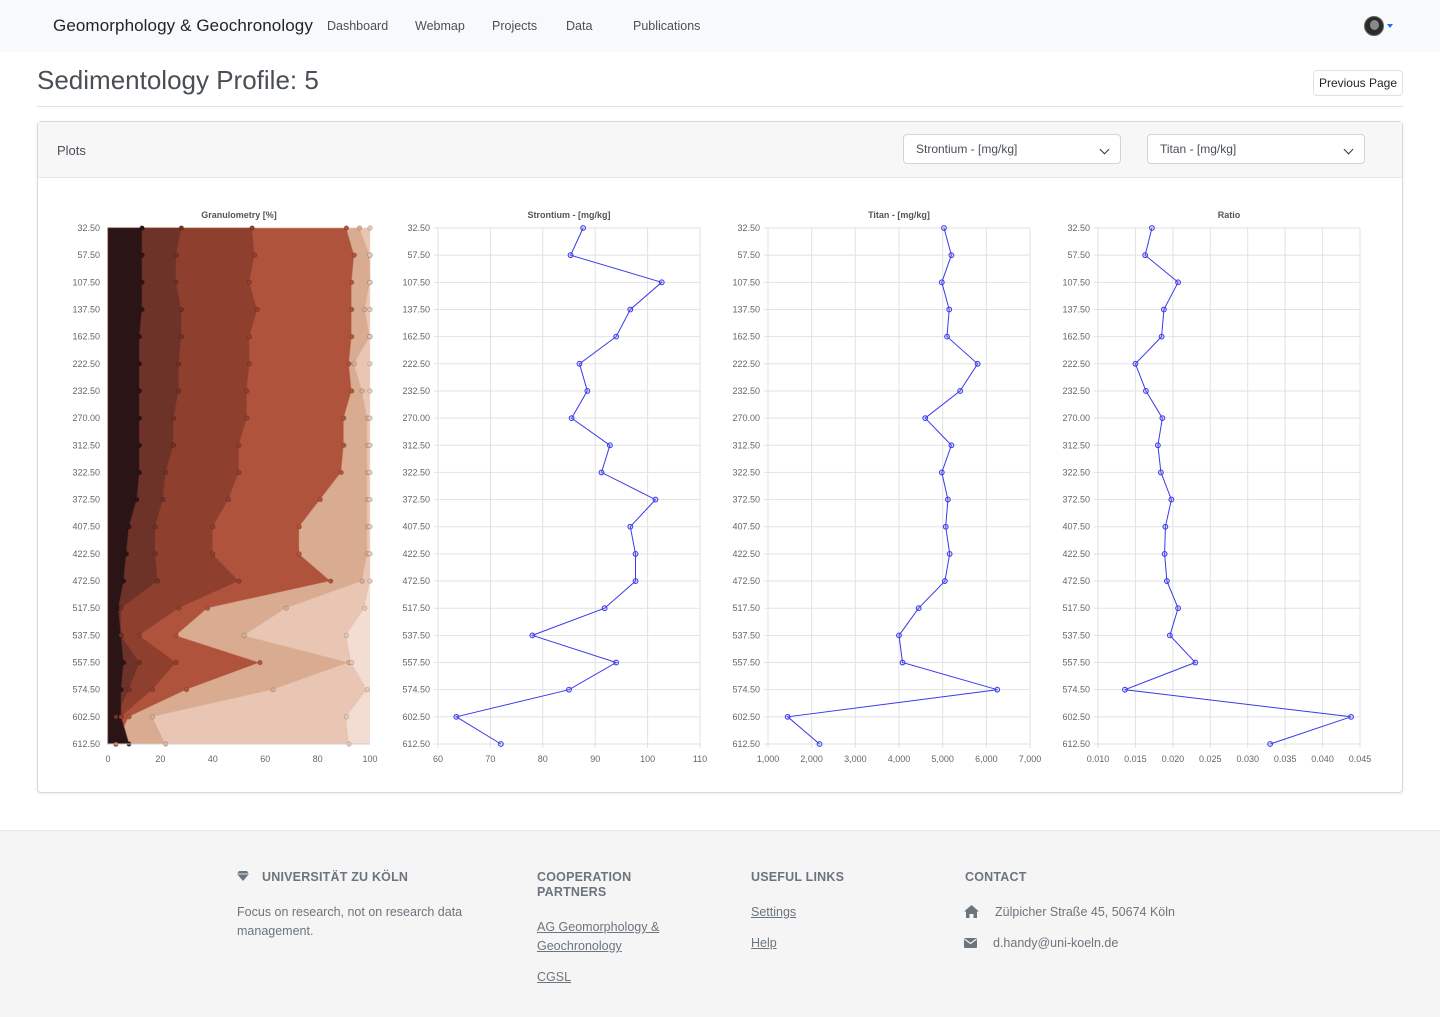 The width and height of the screenshot is (1440, 1017). I want to click on nav-data: Data, so click(579, 26).